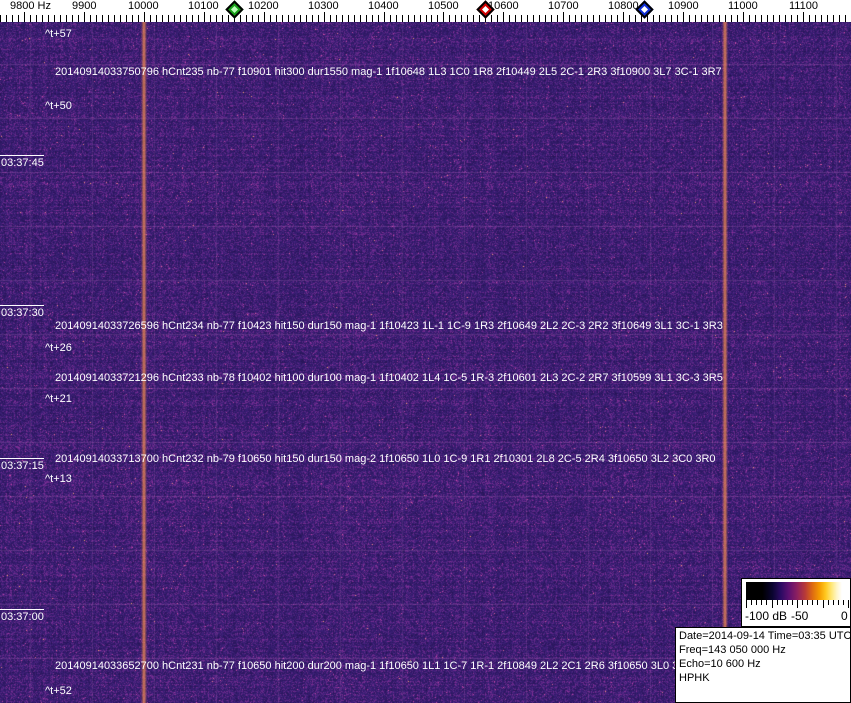 The height and width of the screenshot is (703, 851). What do you see at coordinates (443, 6) in the screenshot?
I see `freq-tick-label: 10500` at bounding box center [443, 6].